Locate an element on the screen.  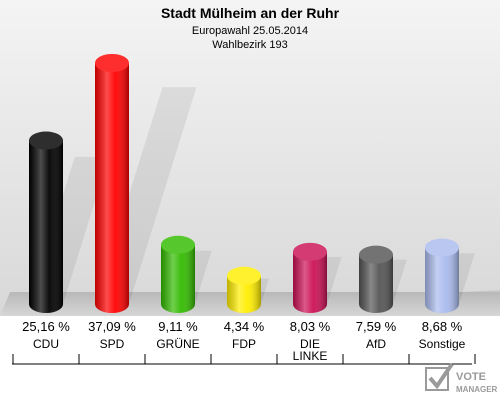
bar-top-highlight-afd is located at coordinates (376, 254).